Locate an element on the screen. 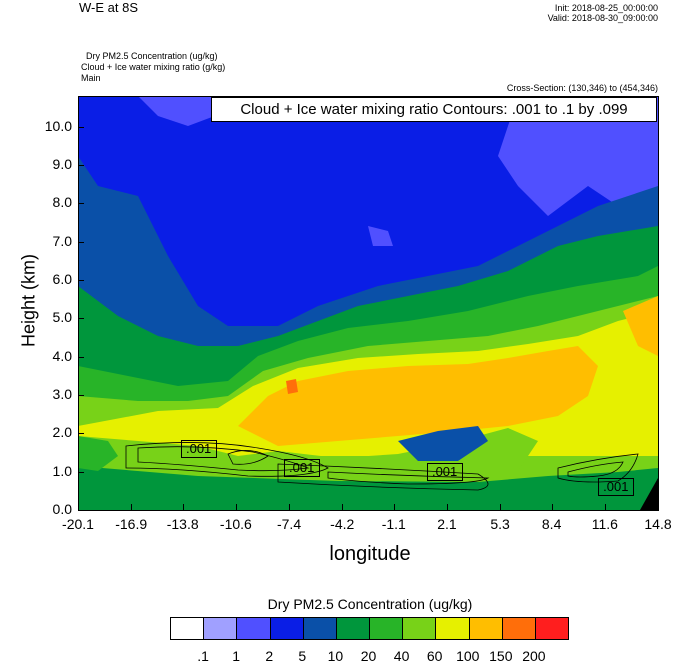 This screenshot has height=667, width=674. x-tick-label: 11.6 is located at coordinates (604, 524).